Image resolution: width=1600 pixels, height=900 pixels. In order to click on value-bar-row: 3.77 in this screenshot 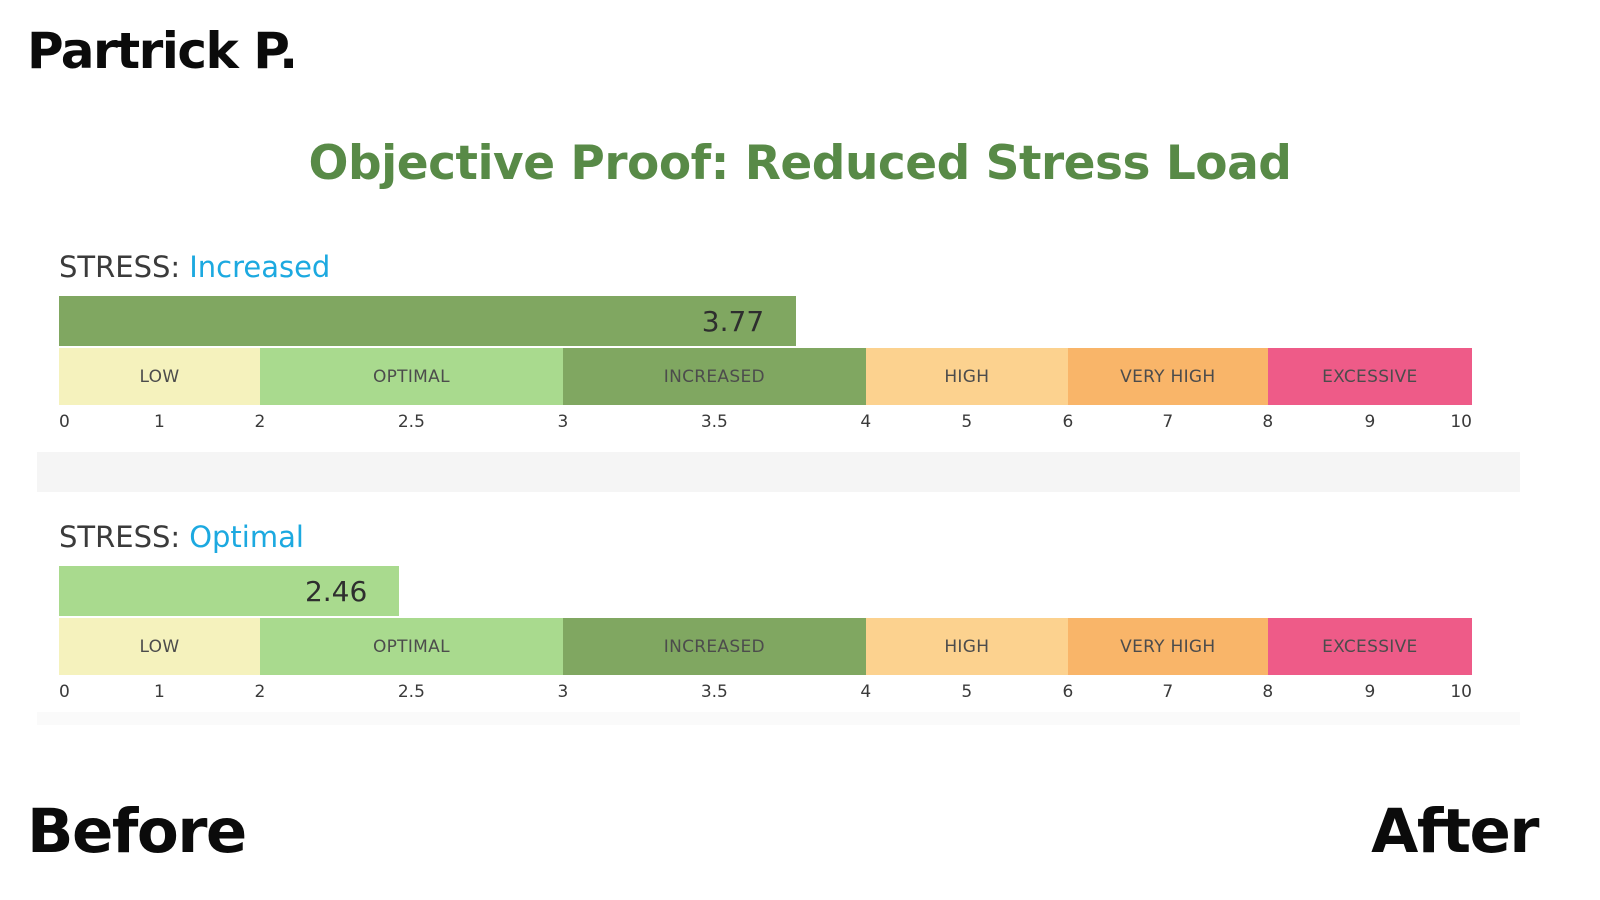, I will do `click(765, 321)`.